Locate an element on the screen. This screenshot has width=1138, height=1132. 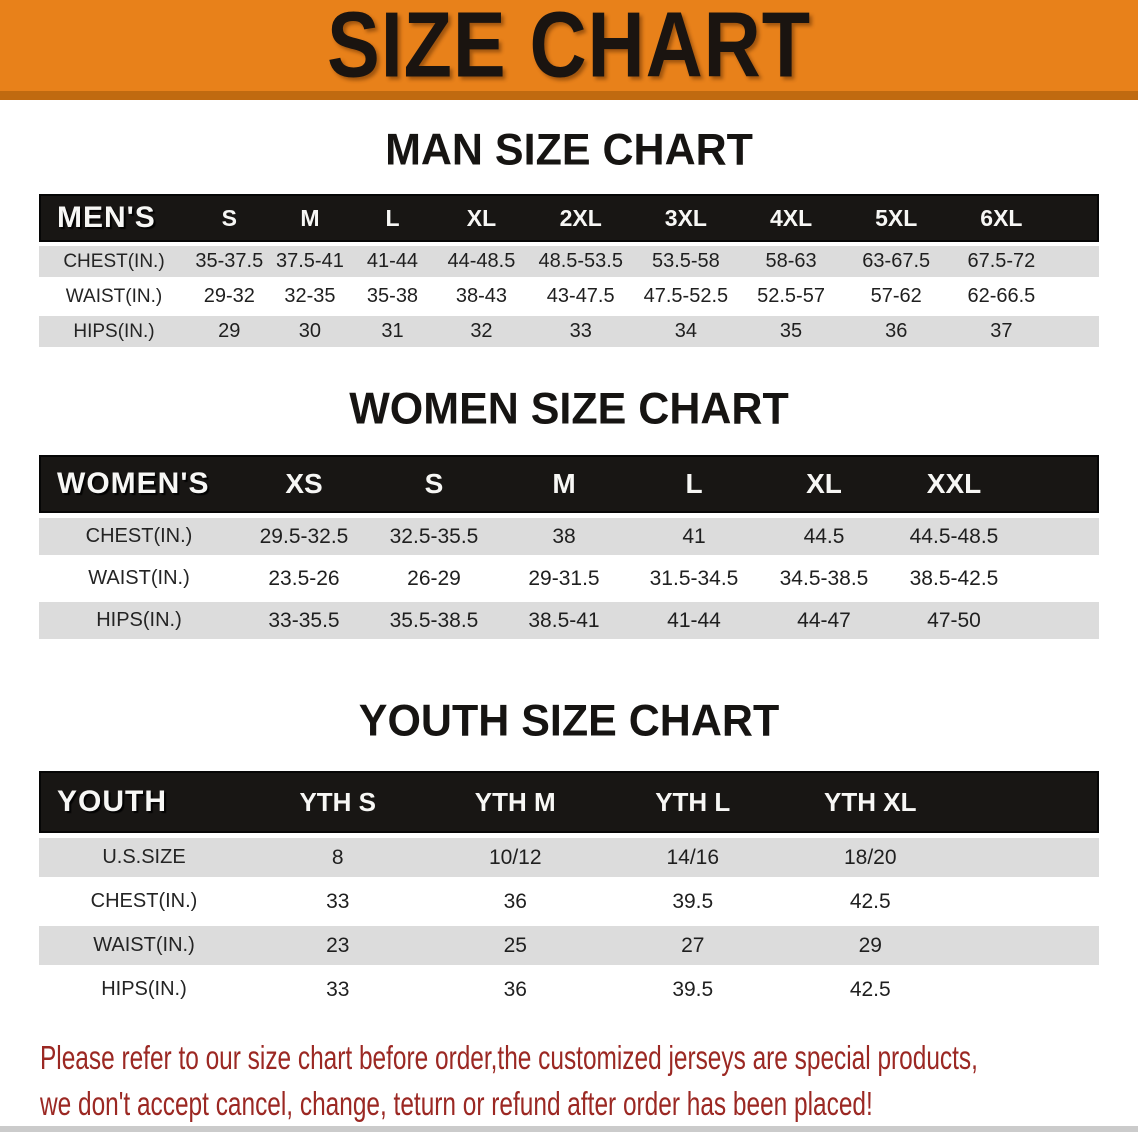
value-cell: 47-50 is located at coordinates (954, 620).